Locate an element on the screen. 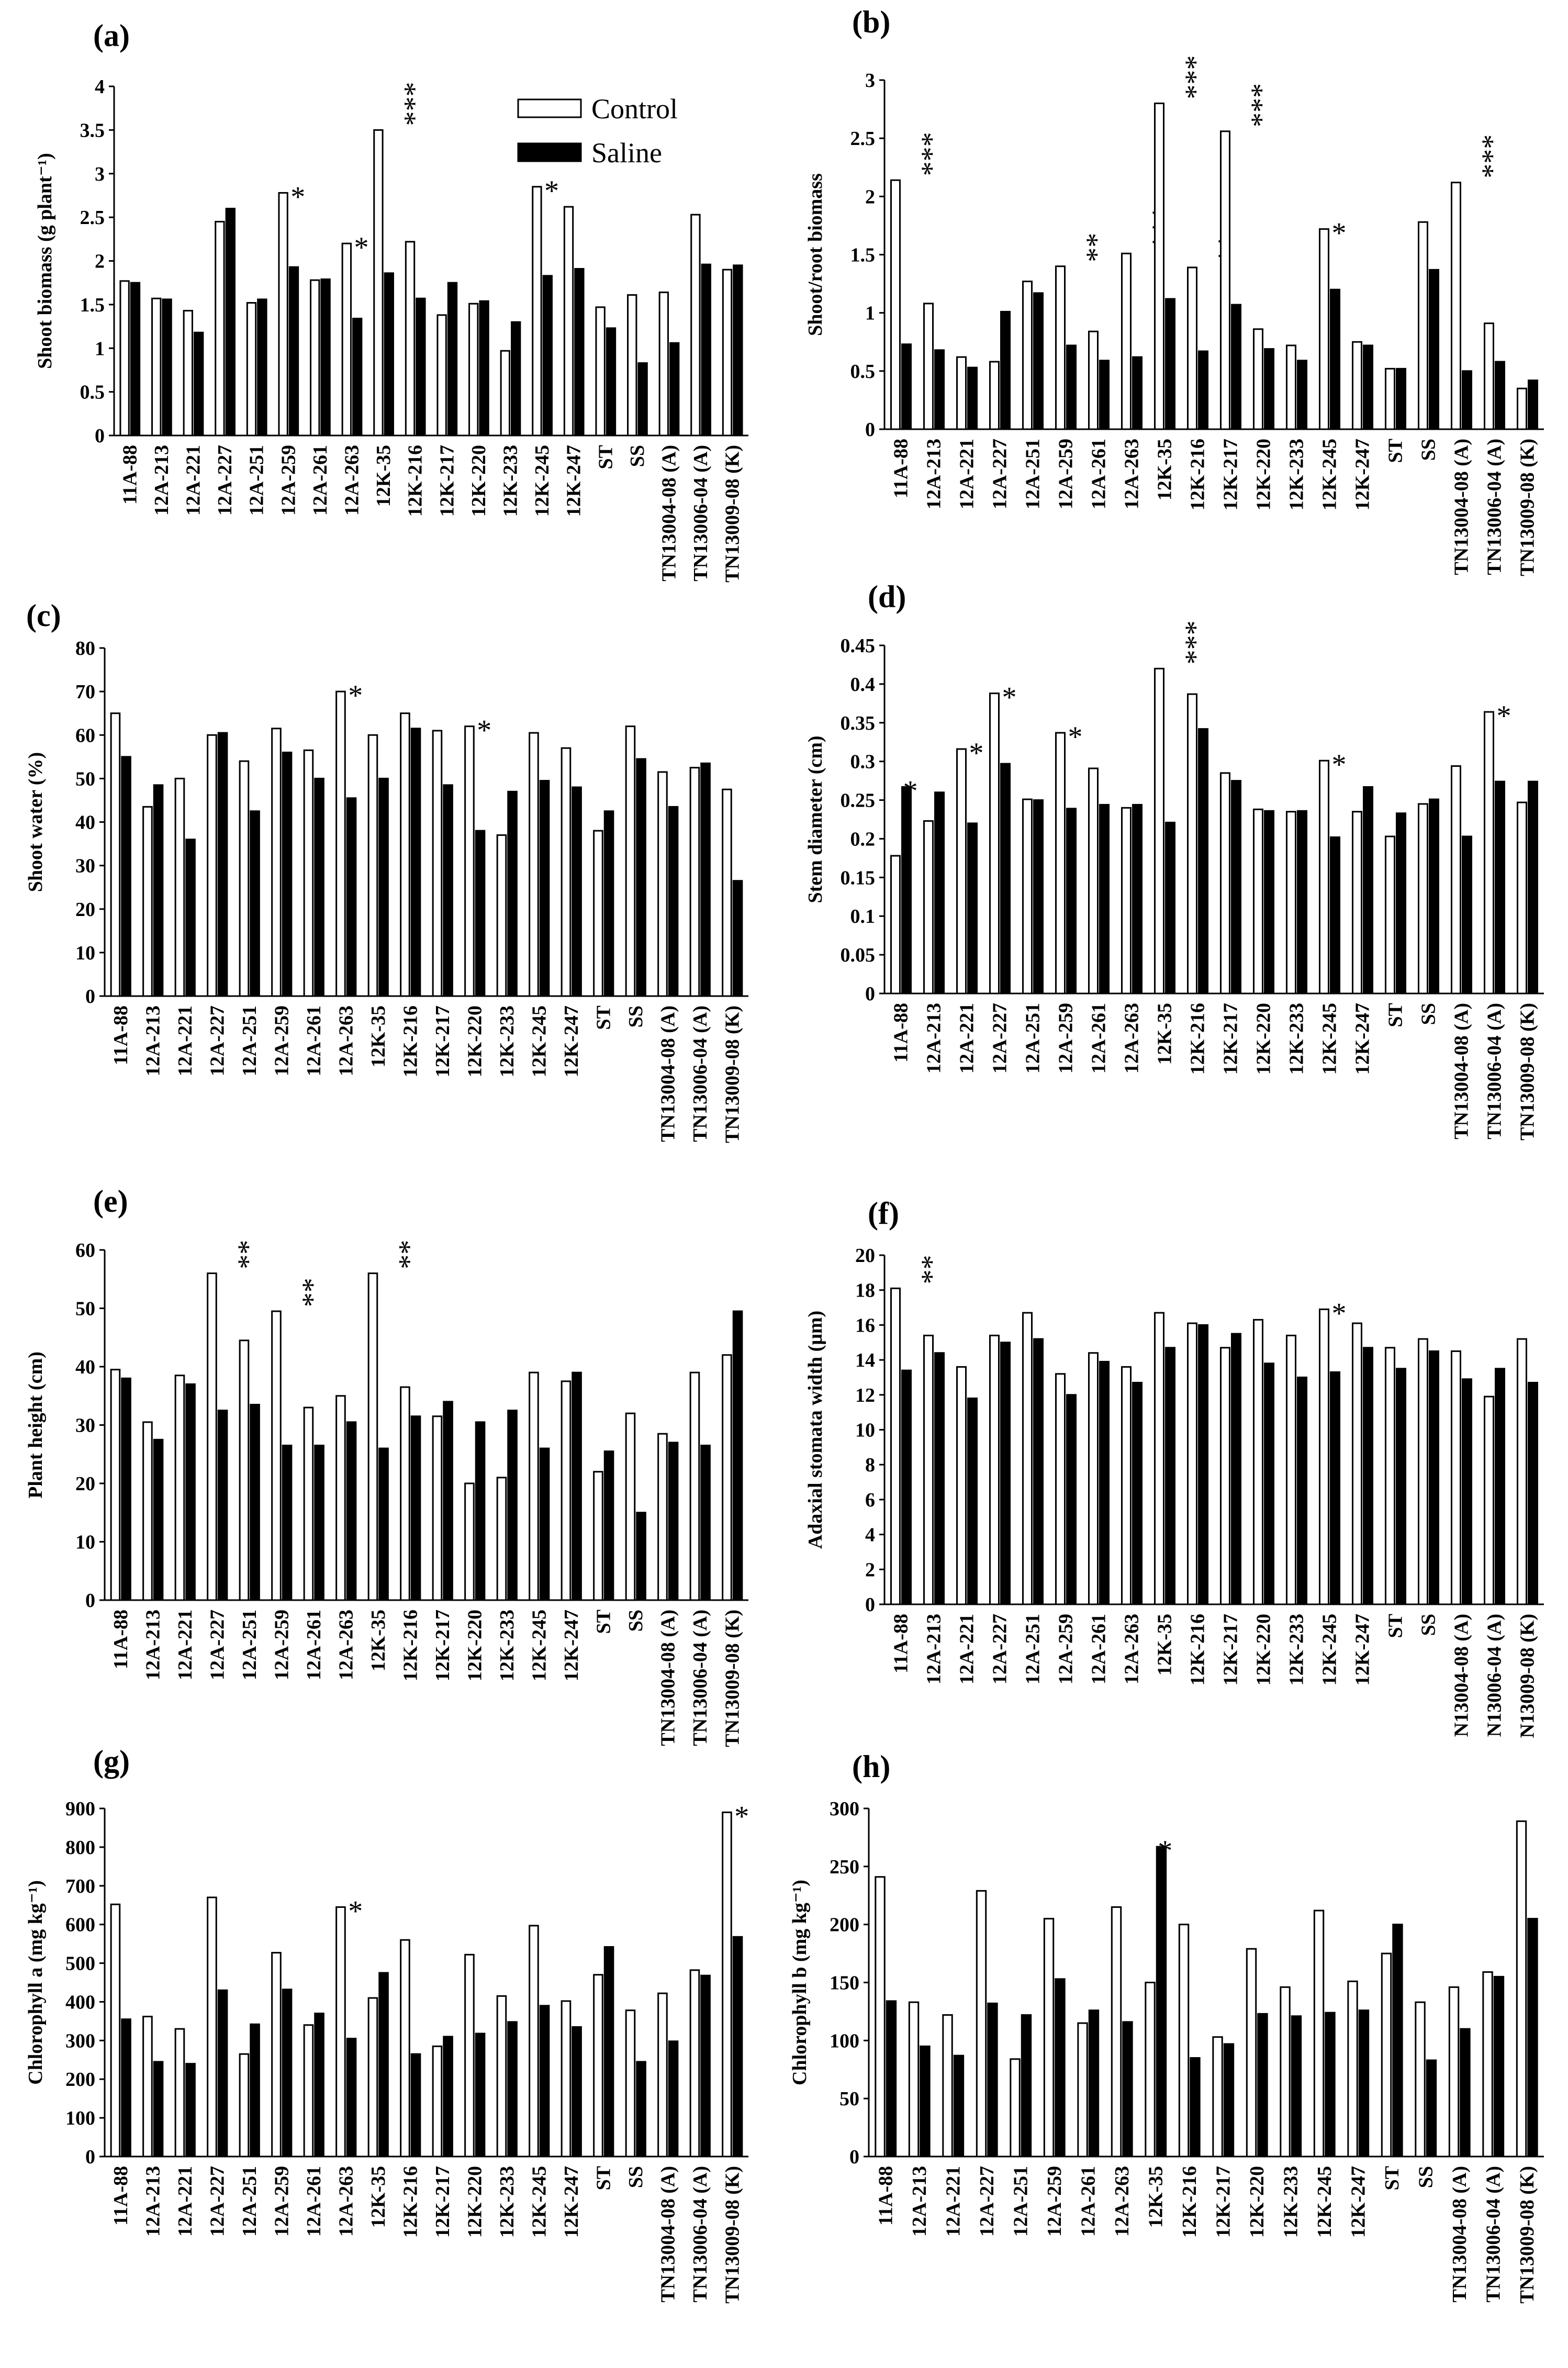 This screenshot has width=1568, height=2368. y-tick-label: 40 is located at coordinates (85, 823).